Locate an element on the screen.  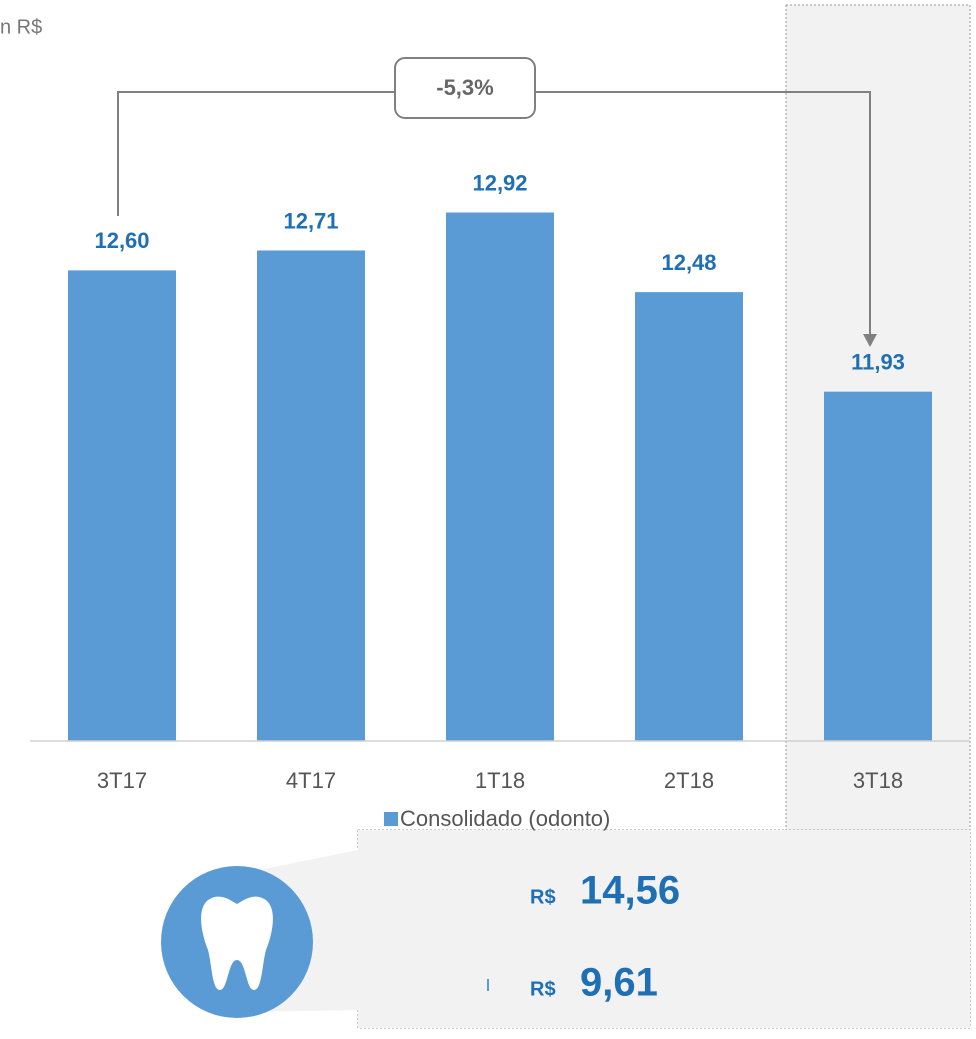
callout-value: 14,56 is located at coordinates (630, 891).